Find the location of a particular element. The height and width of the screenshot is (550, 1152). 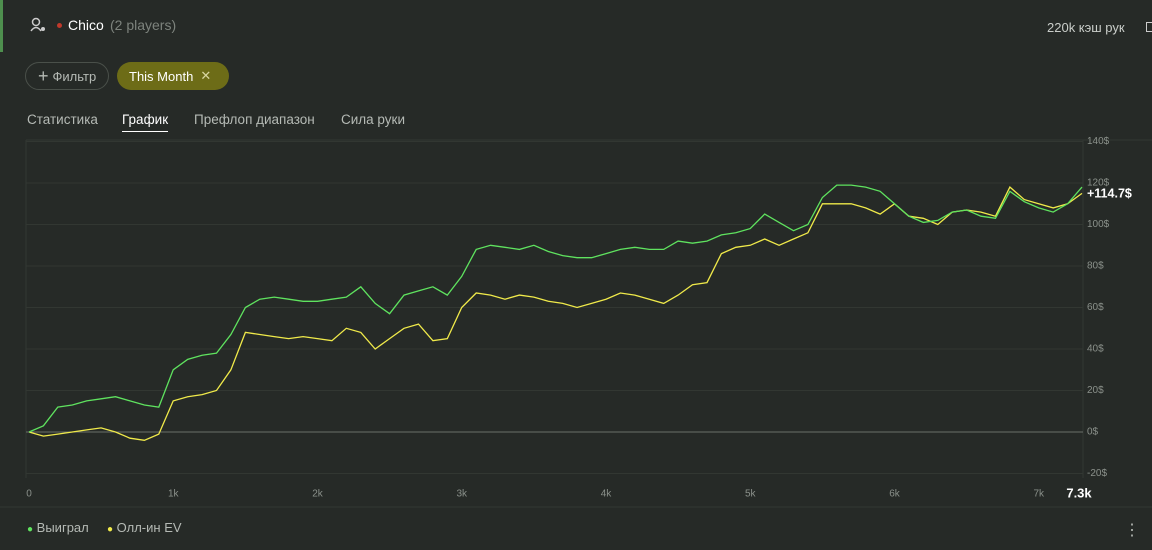

tab: Статистика is located at coordinates (62, 119).